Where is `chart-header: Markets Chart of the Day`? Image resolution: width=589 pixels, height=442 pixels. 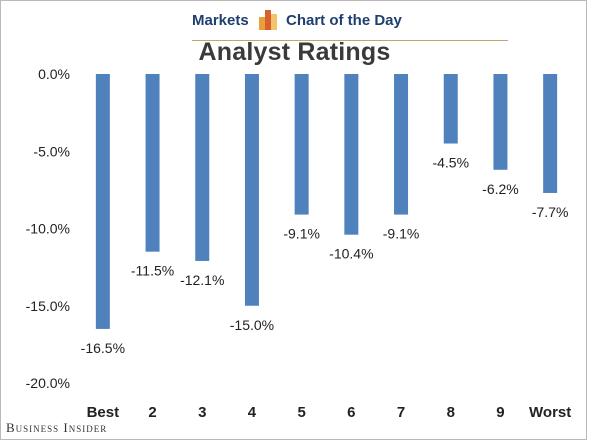 chart-header: Markets Chart of the Day is located at coordinates (294, 24).